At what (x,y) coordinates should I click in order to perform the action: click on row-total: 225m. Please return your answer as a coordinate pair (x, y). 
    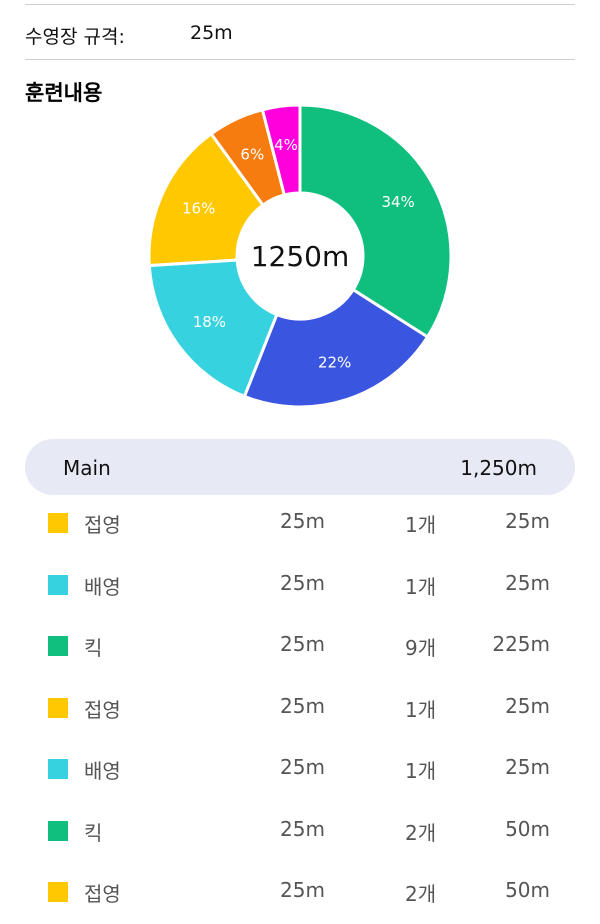
    Looking at the image, I should click on (521, 644).